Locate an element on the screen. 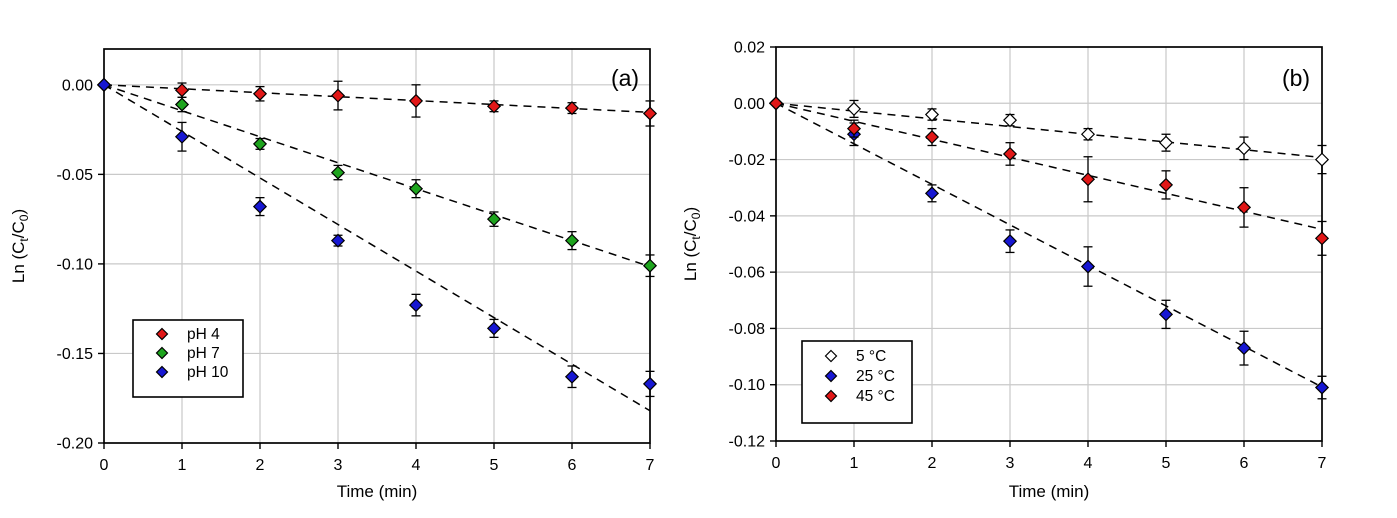 This screenshot has height=518, width=1397. x-axis-title: Time (min) is located at coordinates (1049, 491).